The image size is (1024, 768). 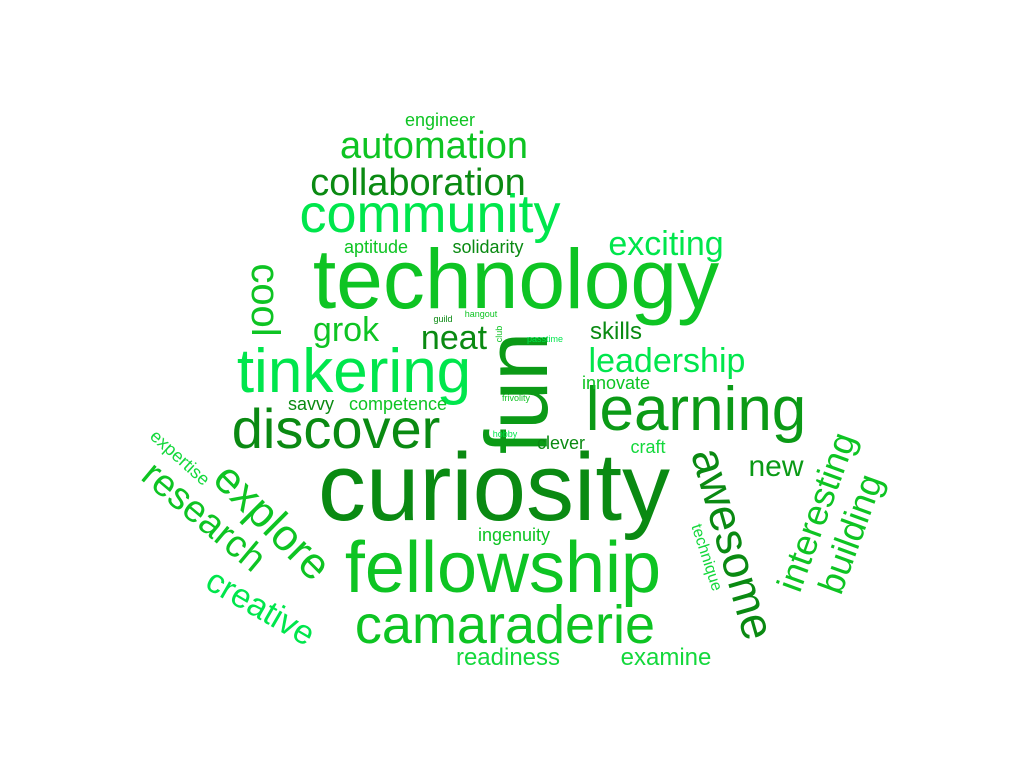 What do you see at coordinates (499, 334) in the screenshot?
I see `word-club: club` at bounding box center [499, 334].